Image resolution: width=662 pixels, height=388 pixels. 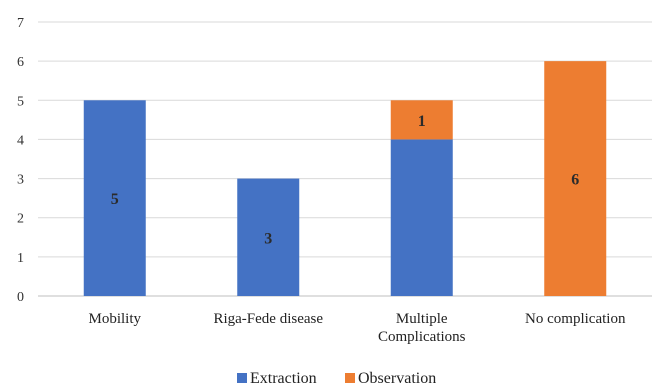 What do you see at coordinates (114, 319) in the screenshot?
I see `x-category-label: Mobility` at bounding box center [114, 319].